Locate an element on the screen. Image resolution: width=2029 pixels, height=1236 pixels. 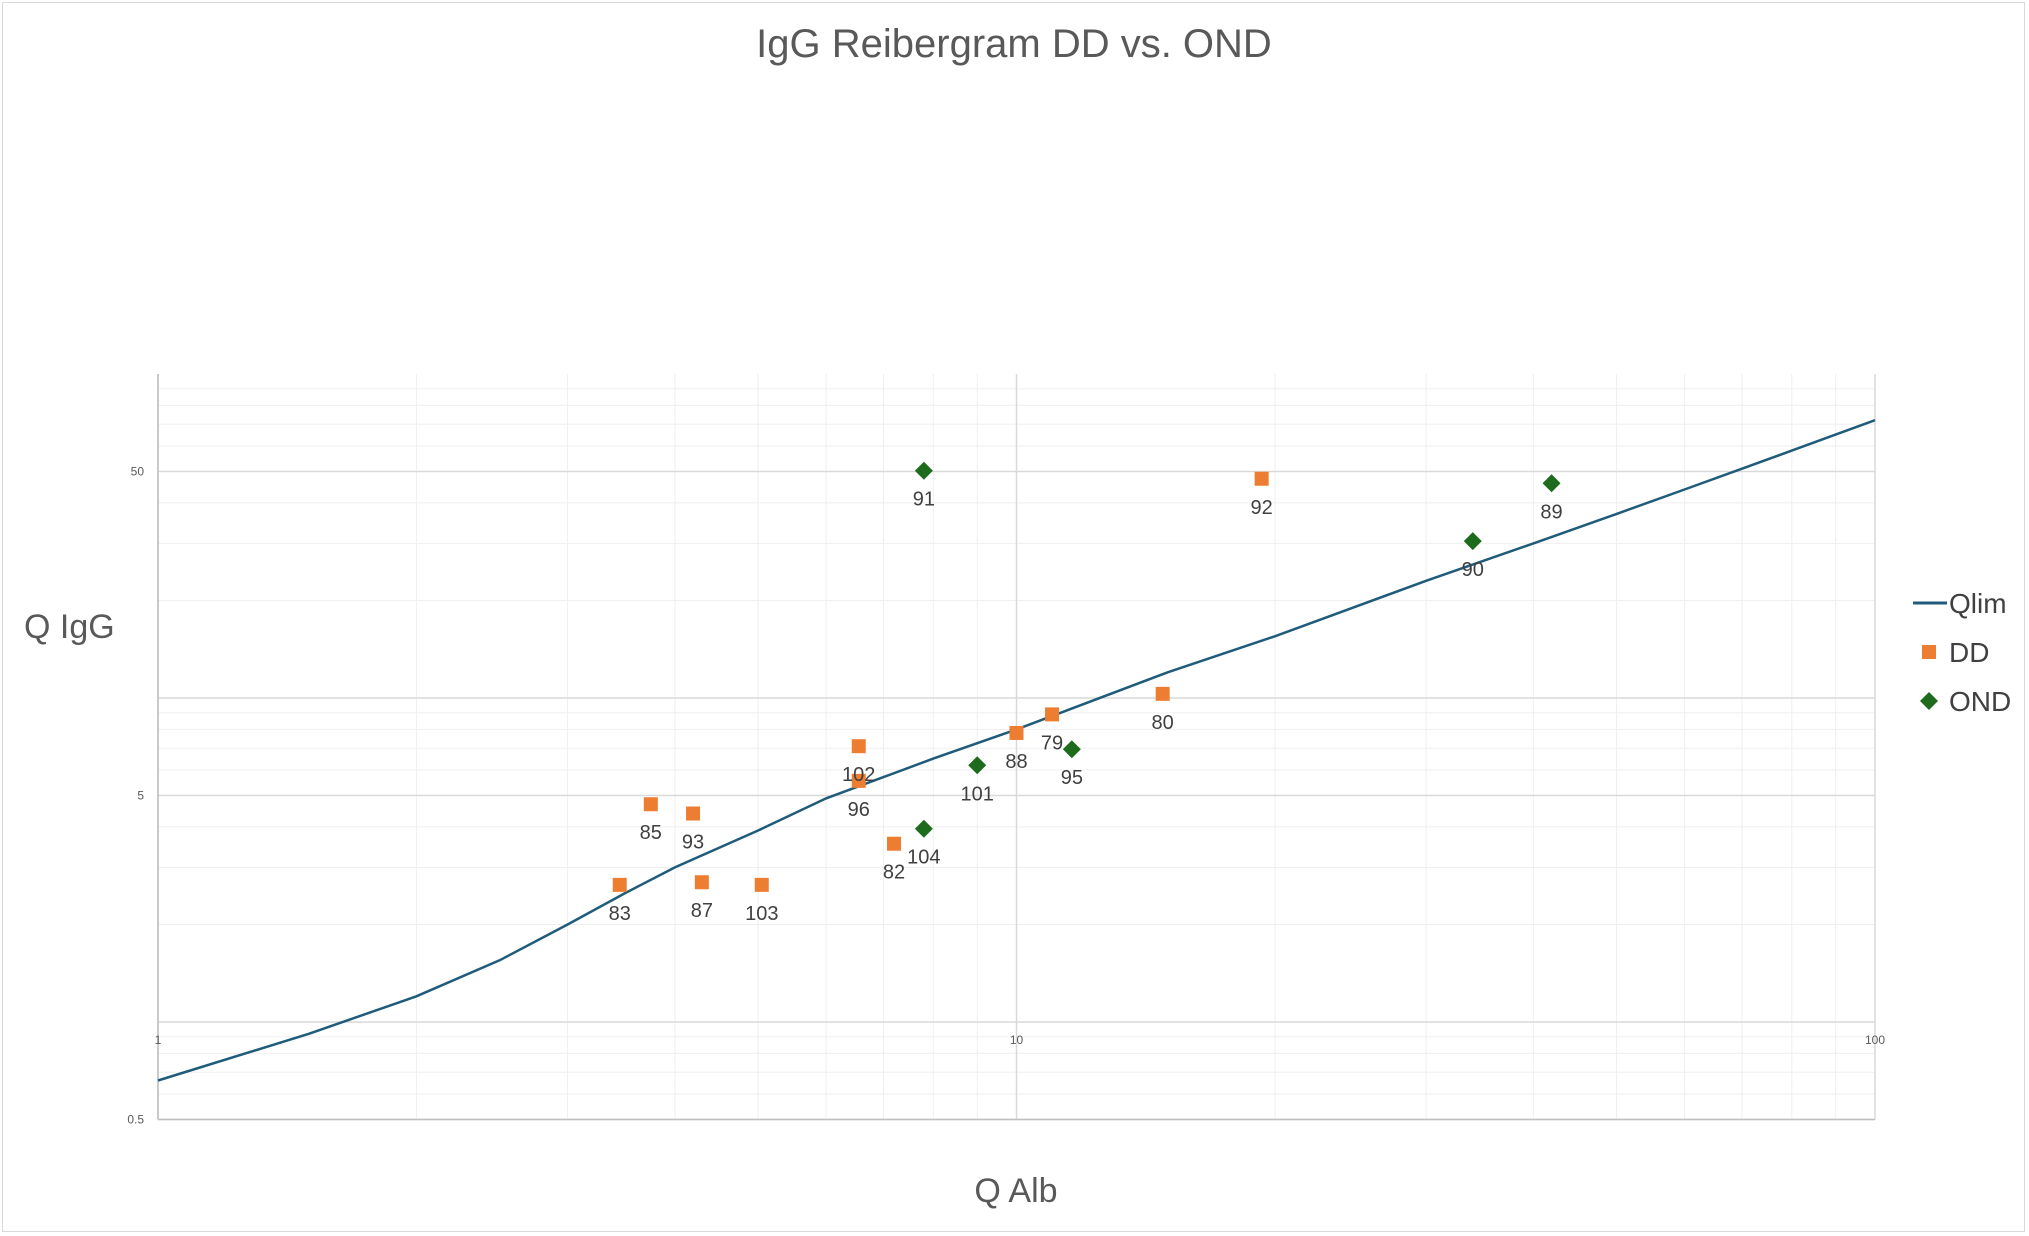
legend-diamond-swatch is located at coordinates (1929, 701).